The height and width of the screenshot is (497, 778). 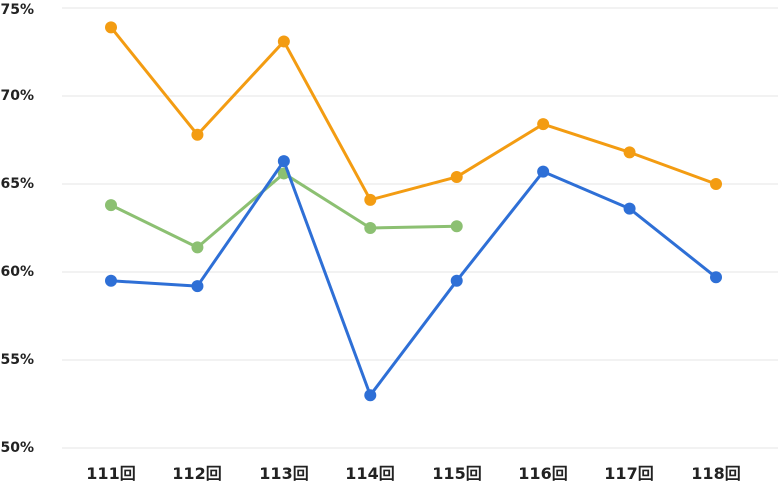 What do you see at coordinates (17, 10) in the screenshot?
I see `y-tick-label: 75%` at bounding box center [17, 10].